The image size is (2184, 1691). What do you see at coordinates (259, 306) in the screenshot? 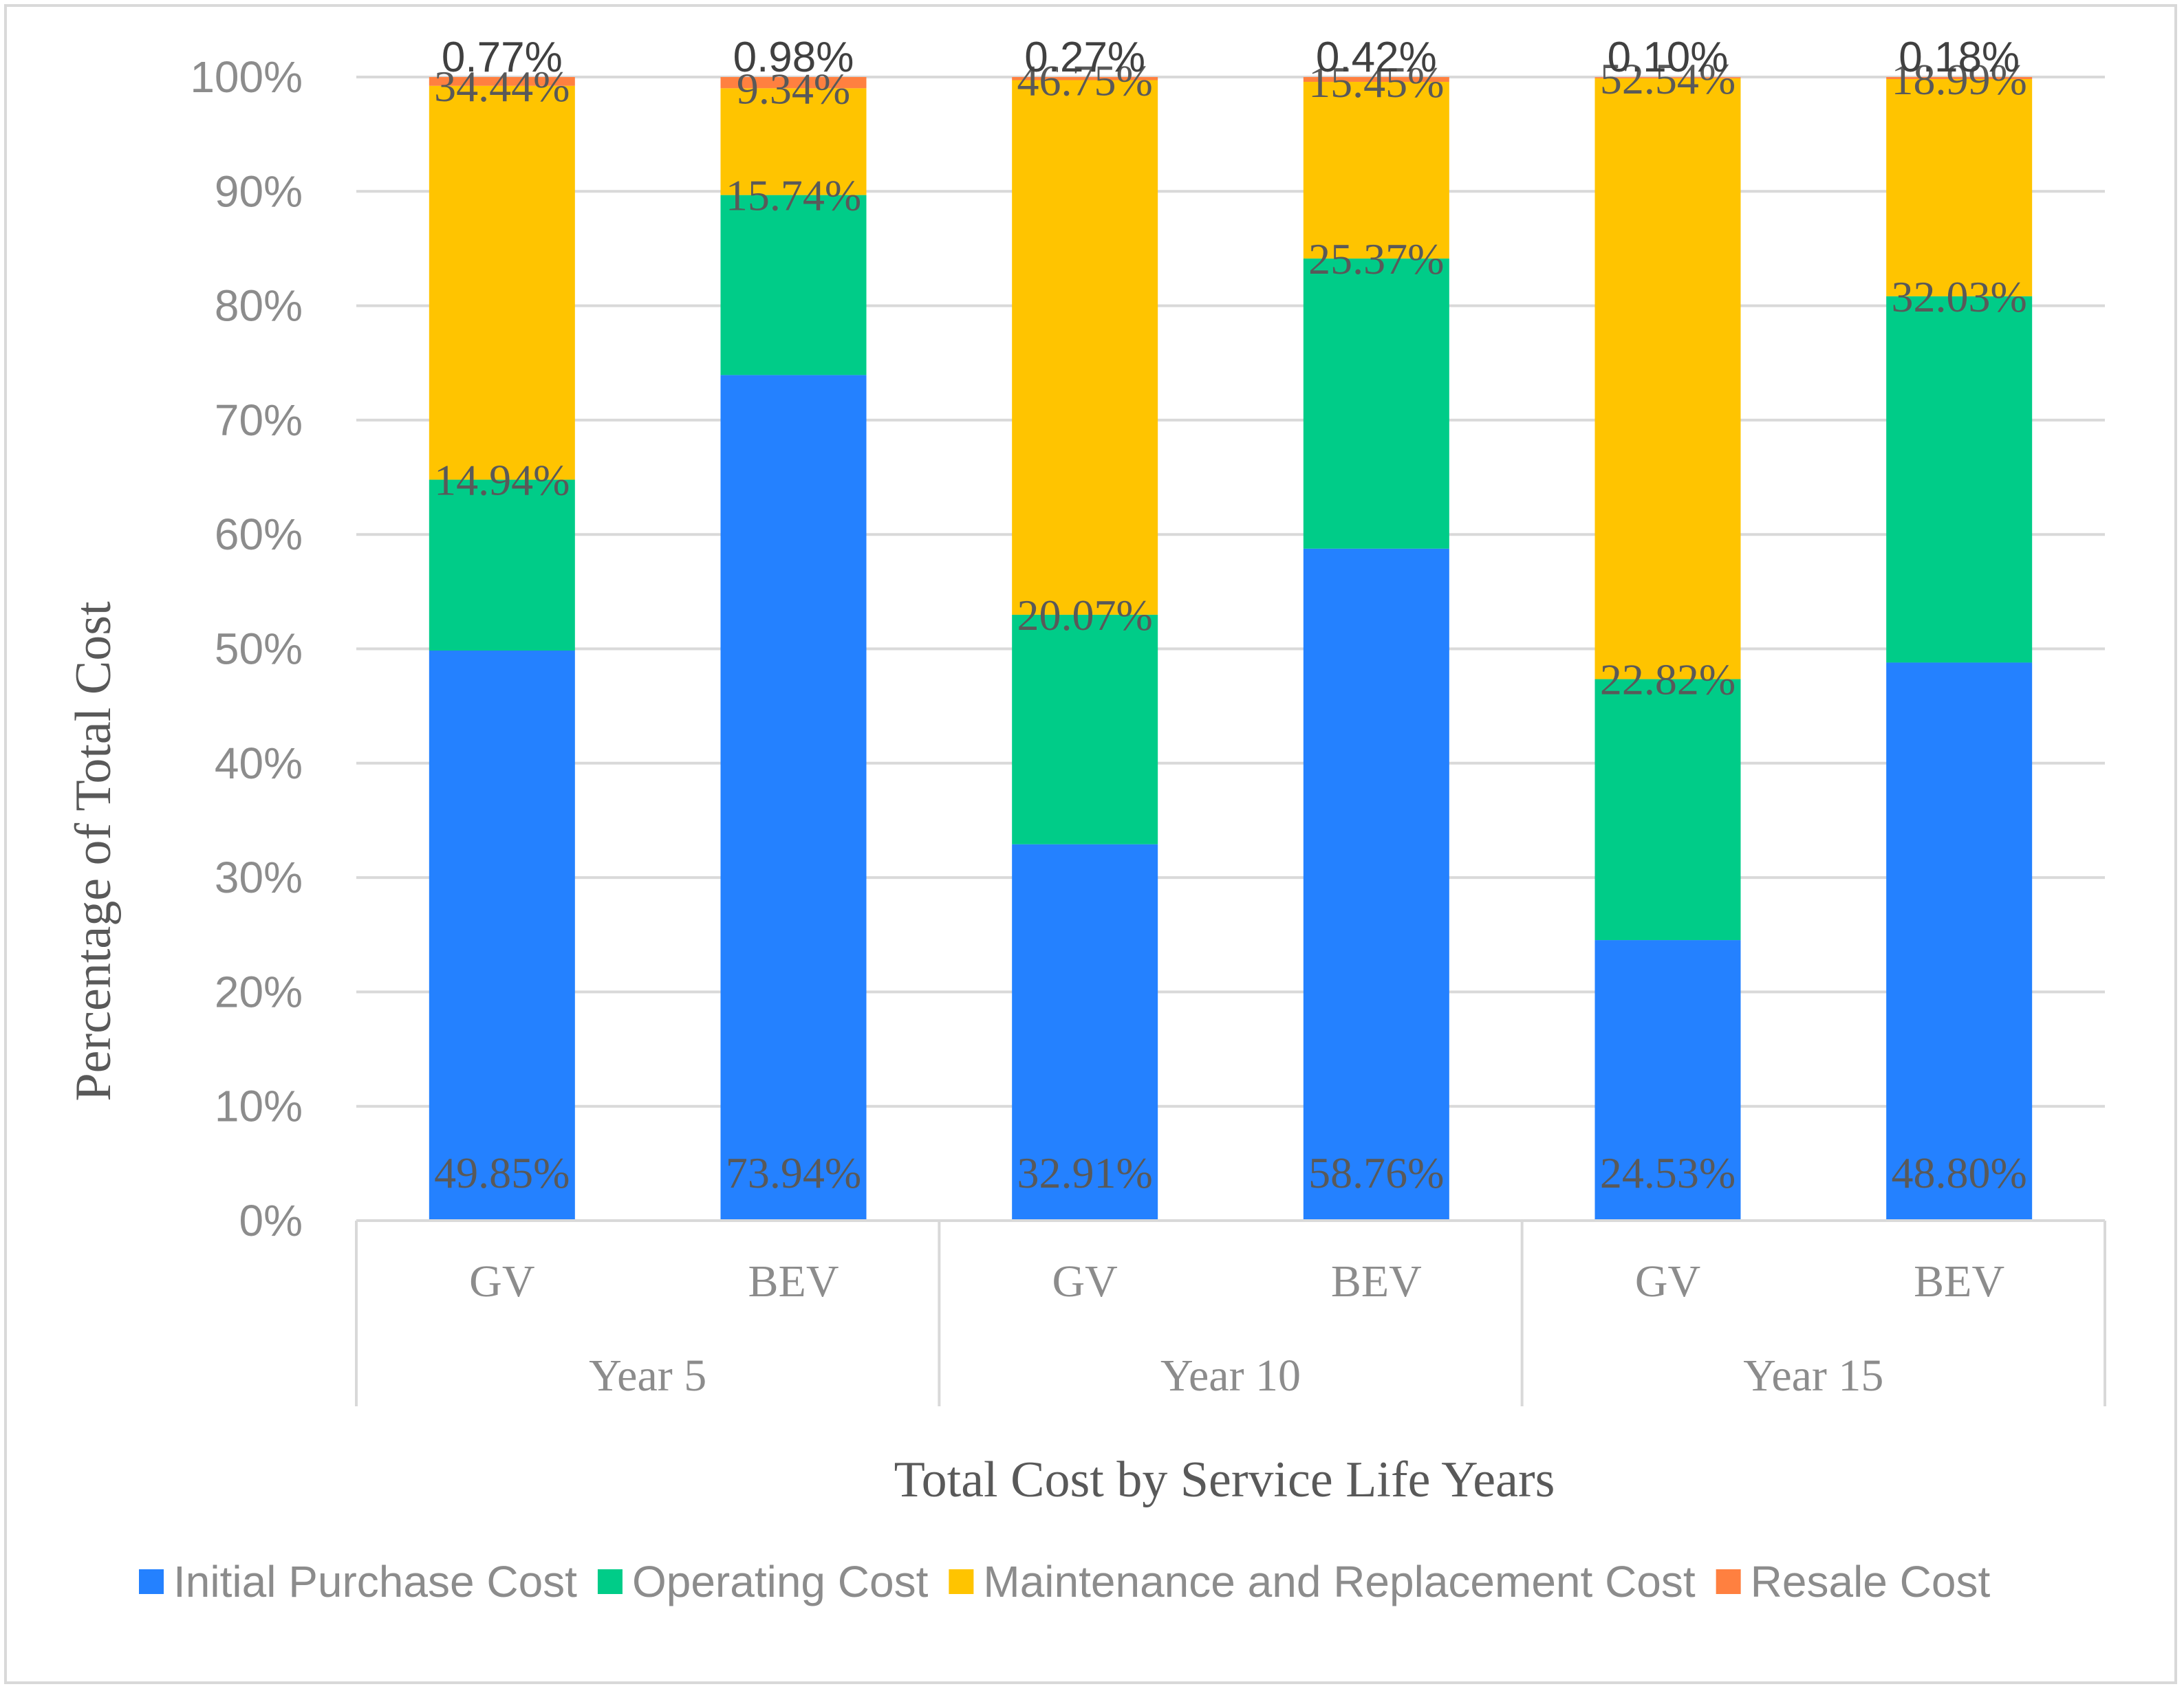
I see `y-tick-label: 80%` at bounding box center [259, 306].